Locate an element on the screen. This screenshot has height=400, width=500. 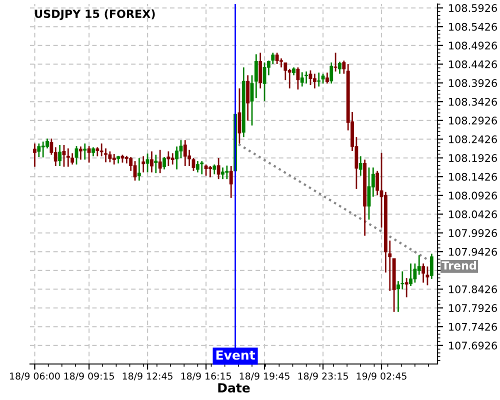
y-tick-label: 107.9926 is located at coordinates (473, 233).